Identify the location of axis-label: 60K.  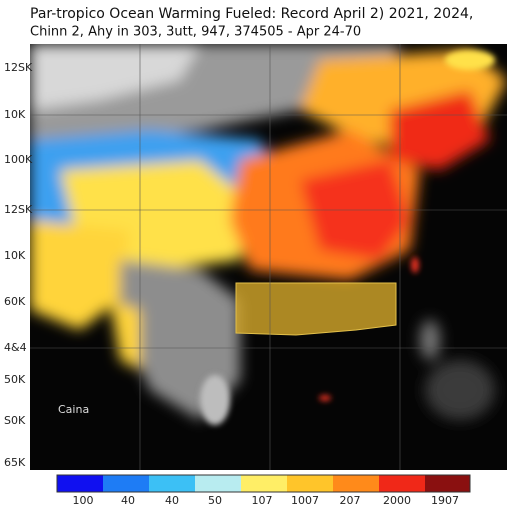
(15, 301).